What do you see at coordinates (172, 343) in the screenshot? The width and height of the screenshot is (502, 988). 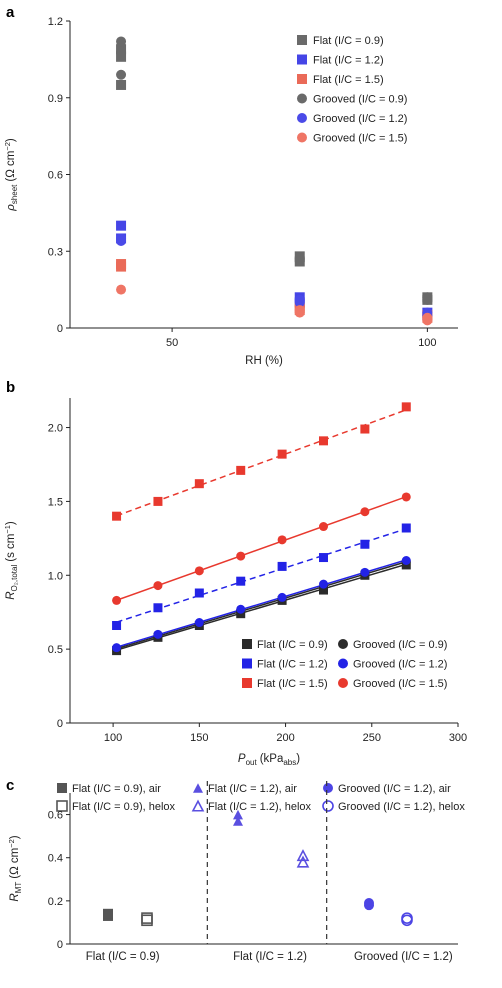 I see `x-tick-label: 50` at bounding box center [172, 343].